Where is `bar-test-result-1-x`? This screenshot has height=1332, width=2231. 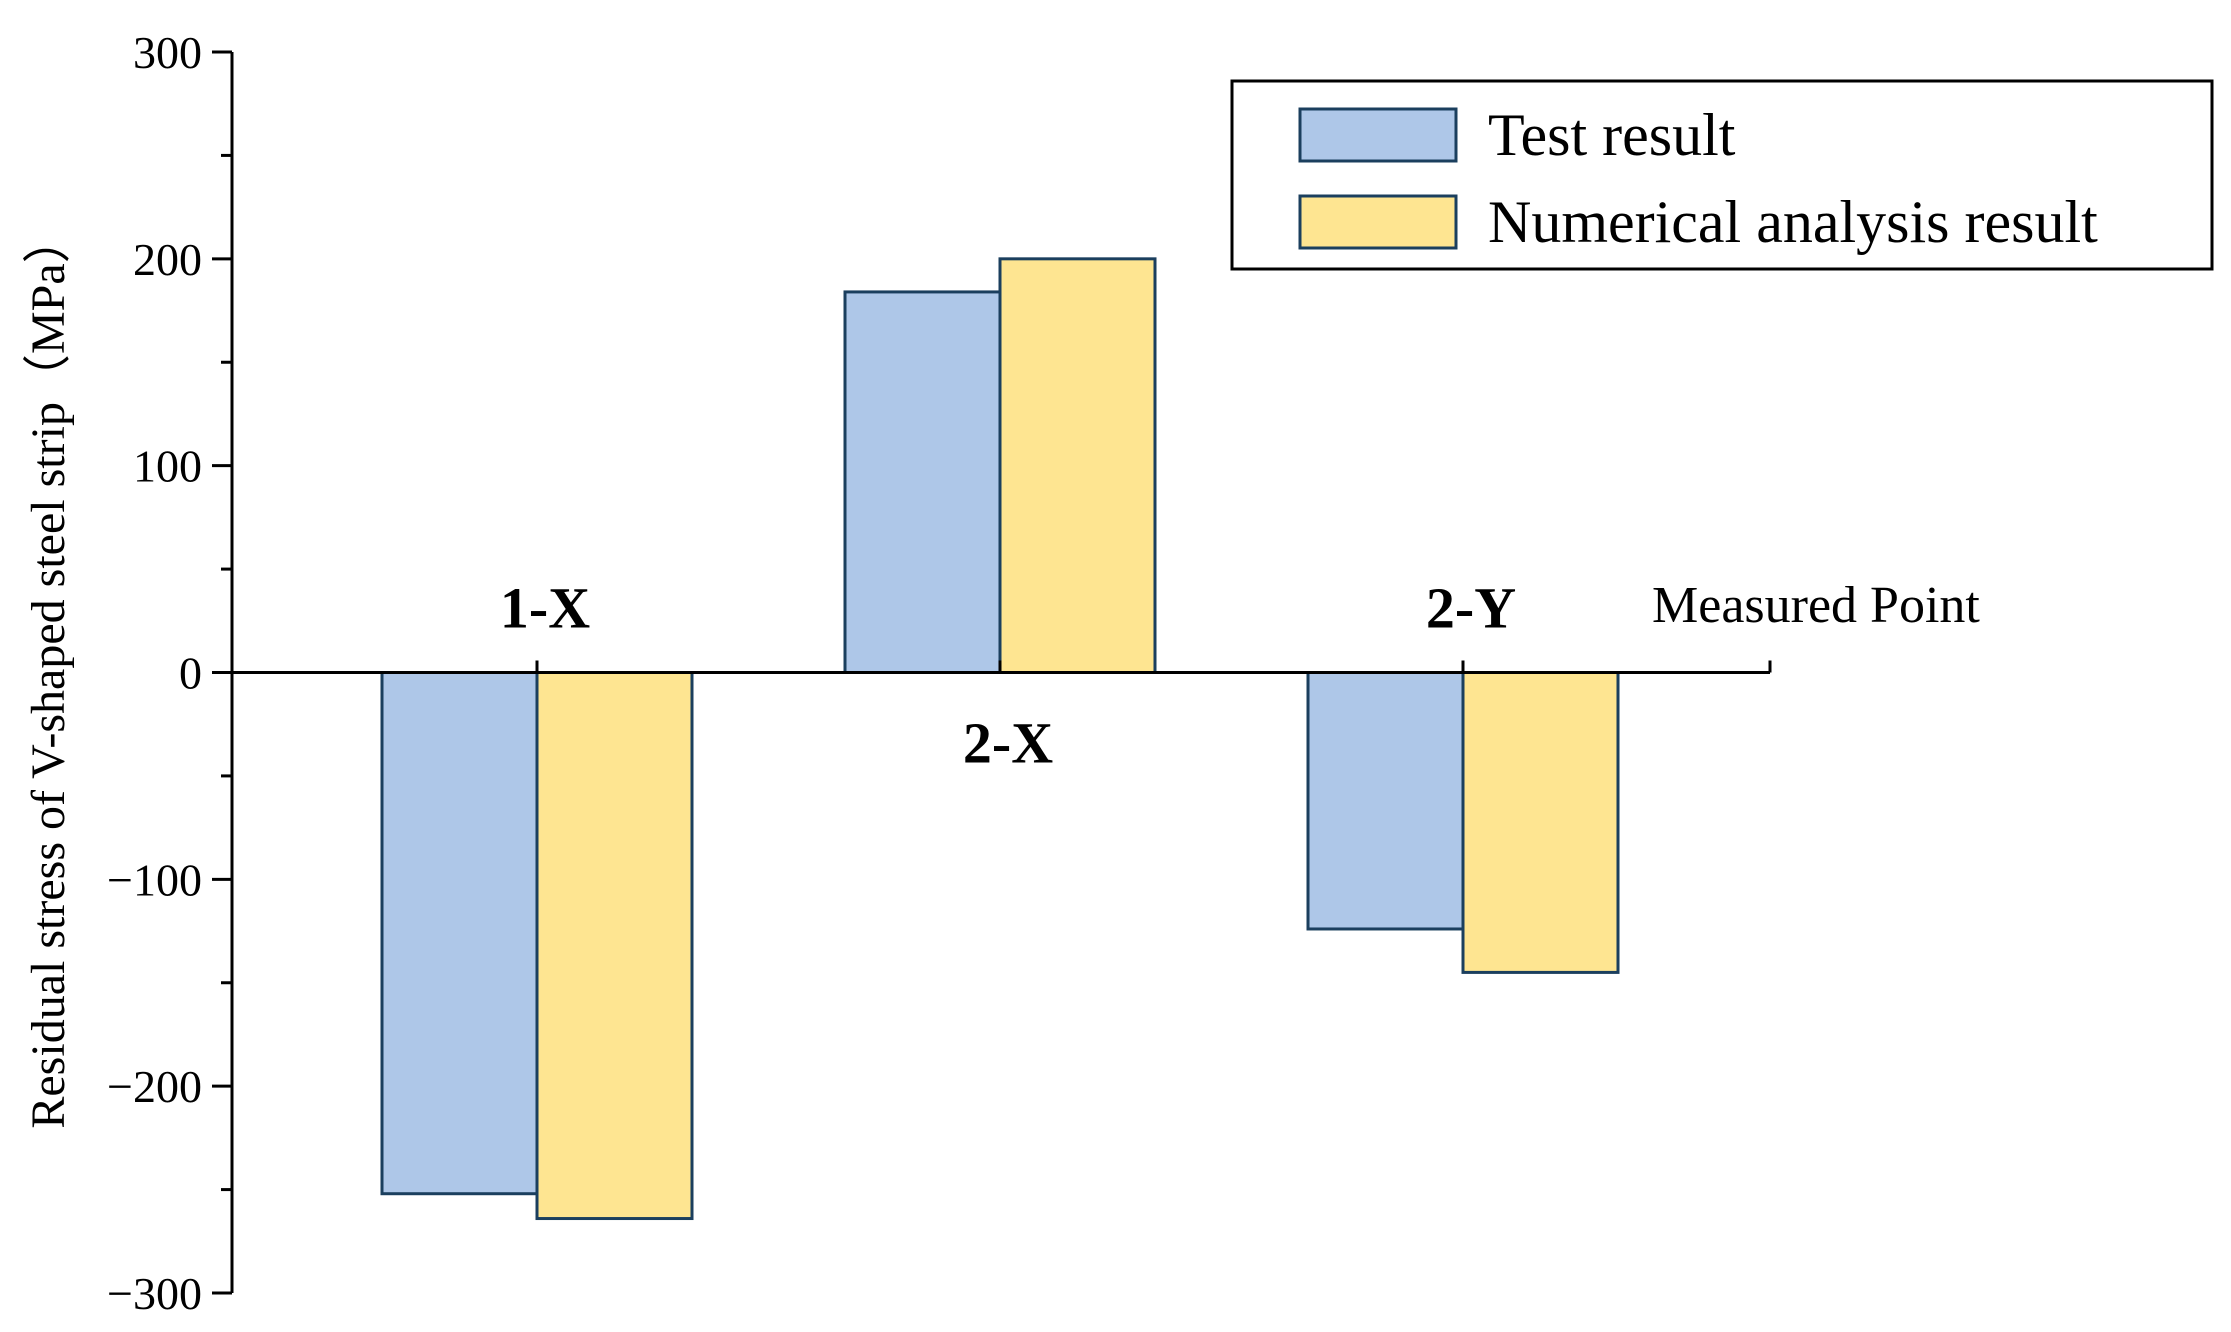 bar-test-result-1-x is located at coordinates (459, 933).